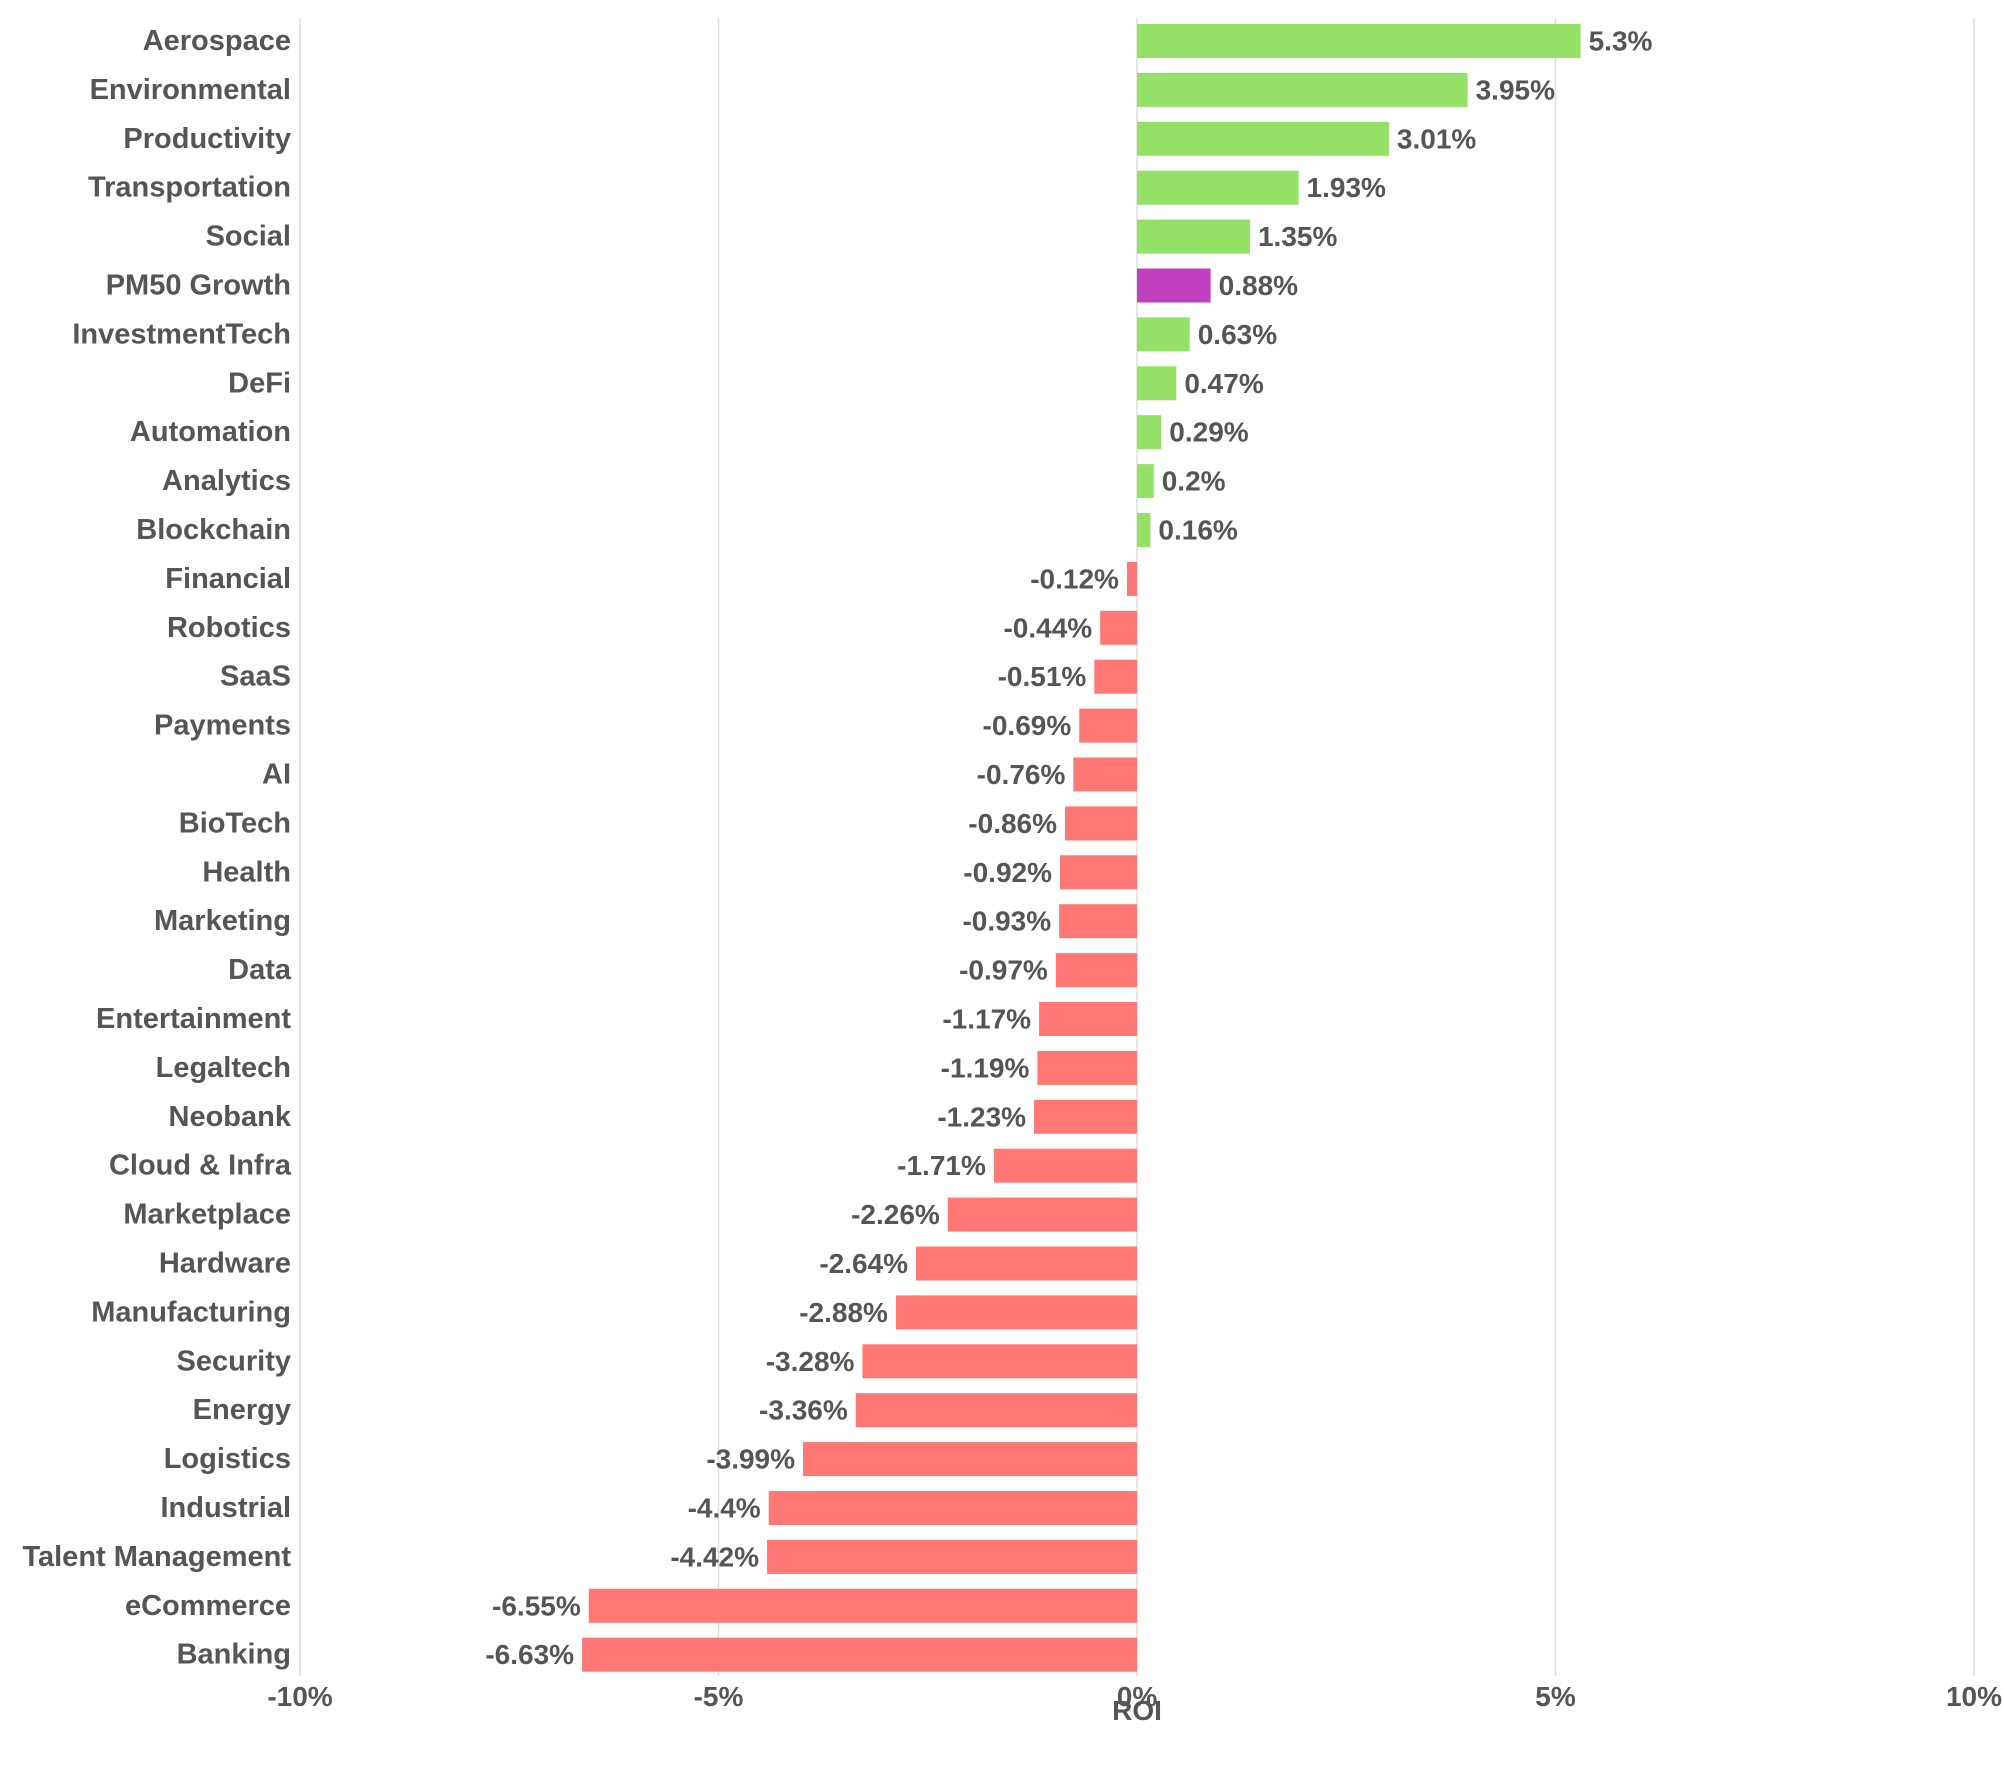 This screenshot has height=1767, width=2003. I want to click on value-label: 0.2%, so click(1194, 481).